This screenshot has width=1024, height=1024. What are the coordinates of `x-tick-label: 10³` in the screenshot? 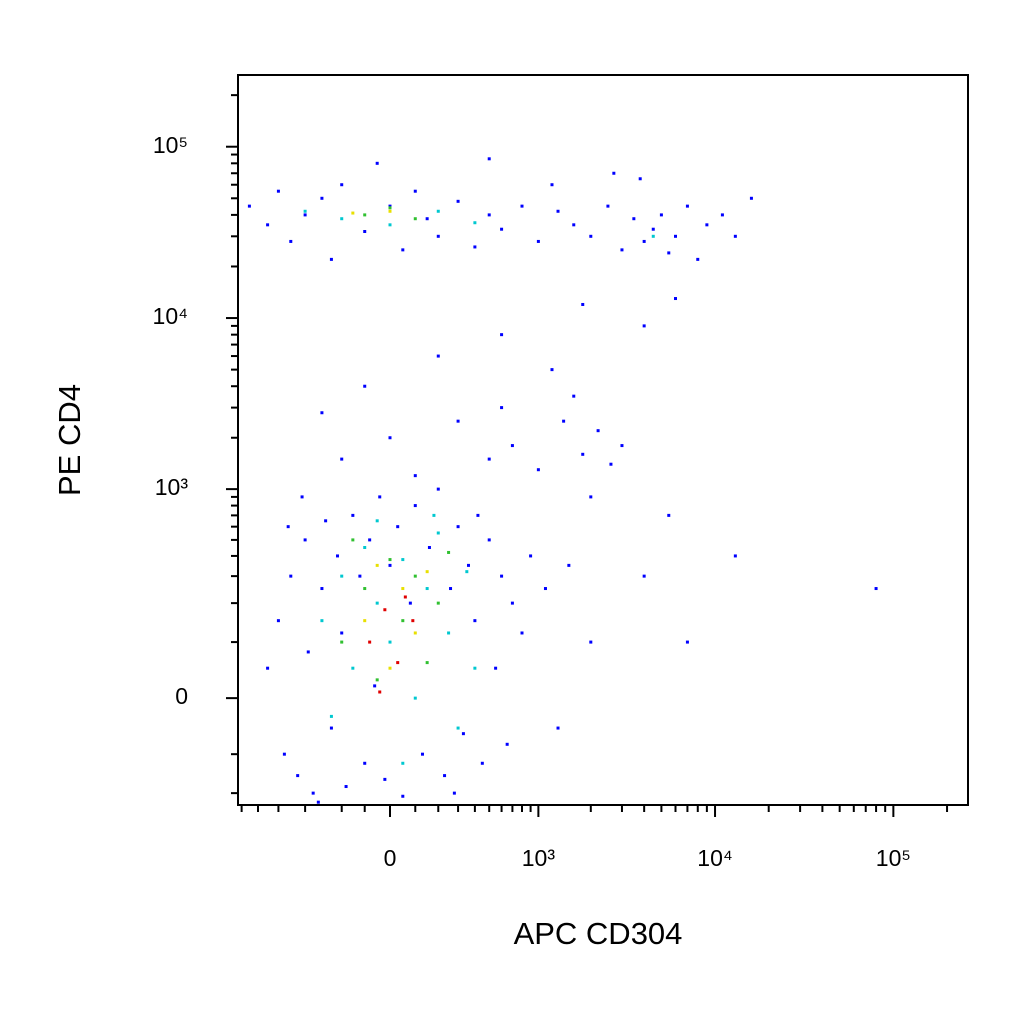 It's located at (539, 858).